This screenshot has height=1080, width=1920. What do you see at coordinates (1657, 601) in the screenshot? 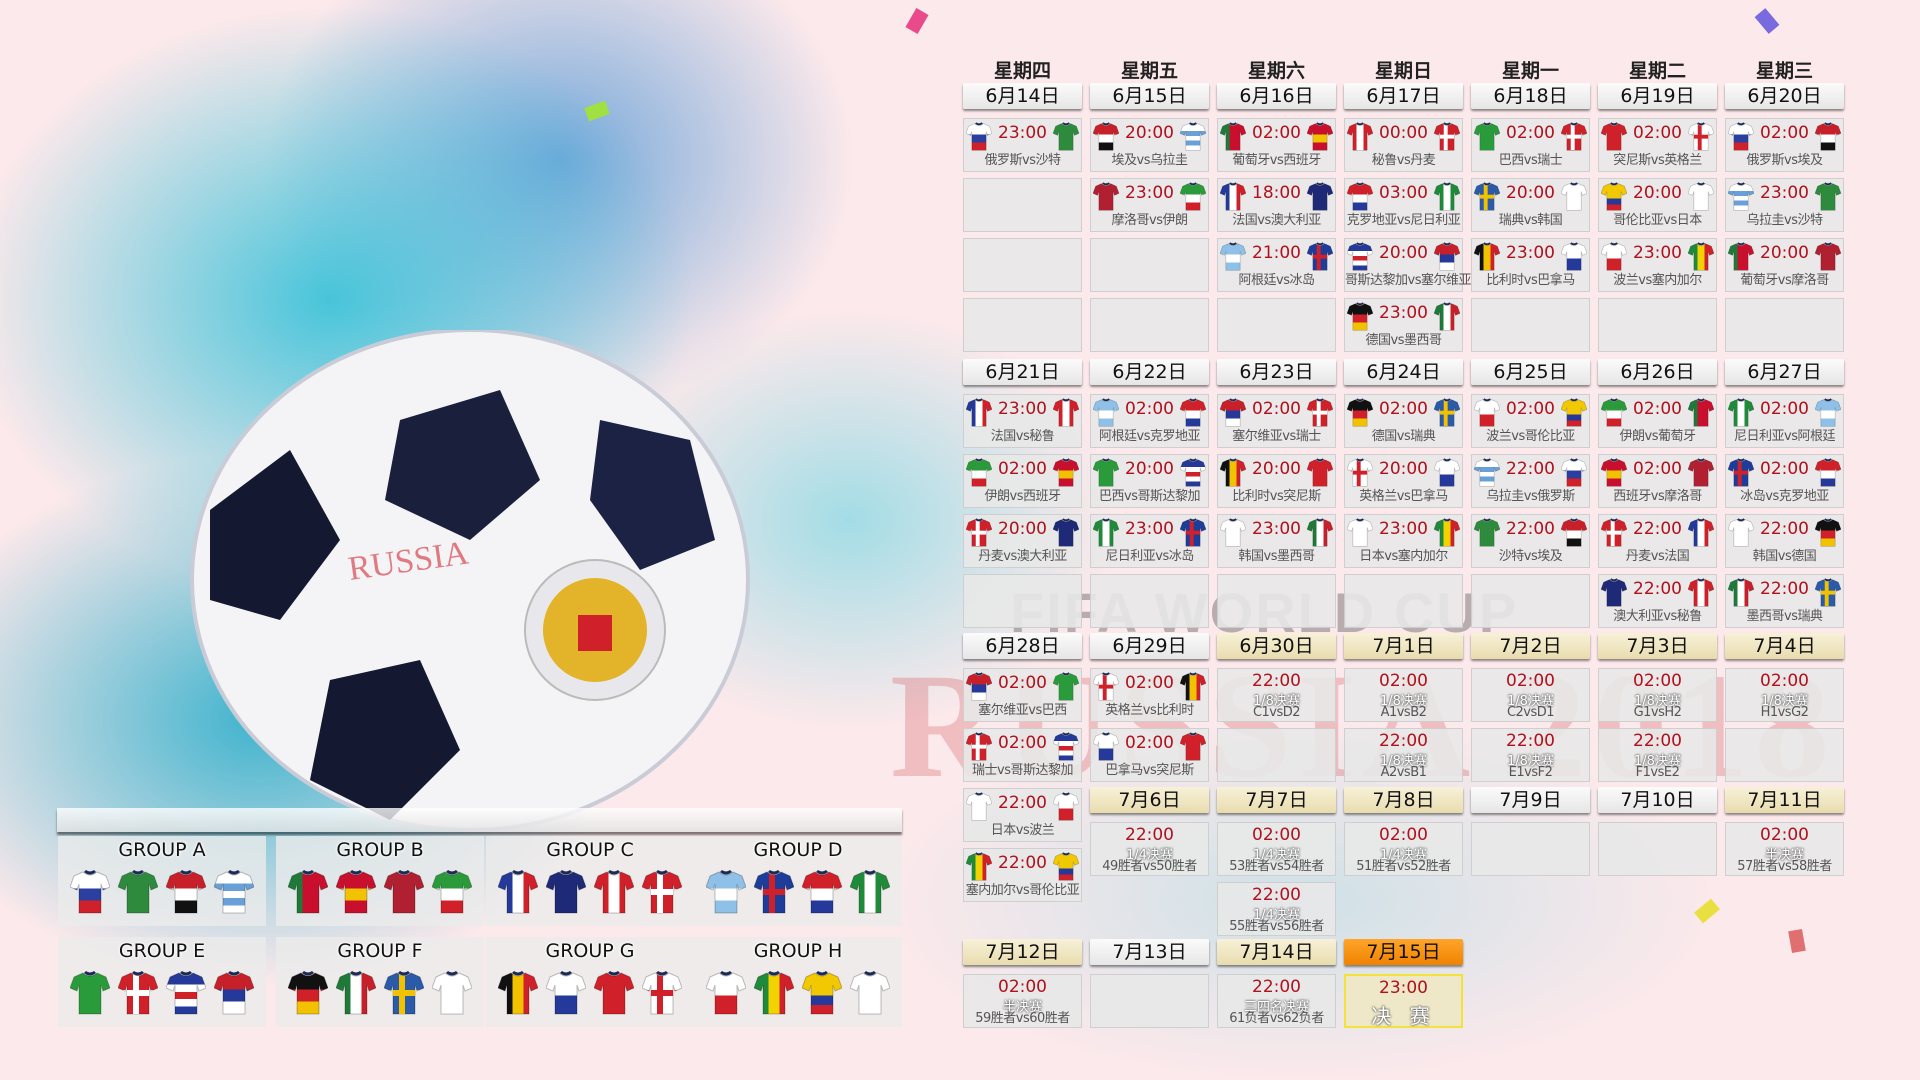
I see `match-cell: 22:00 澳大利亚vs秘鲁` at bounding box center [1657, 601].